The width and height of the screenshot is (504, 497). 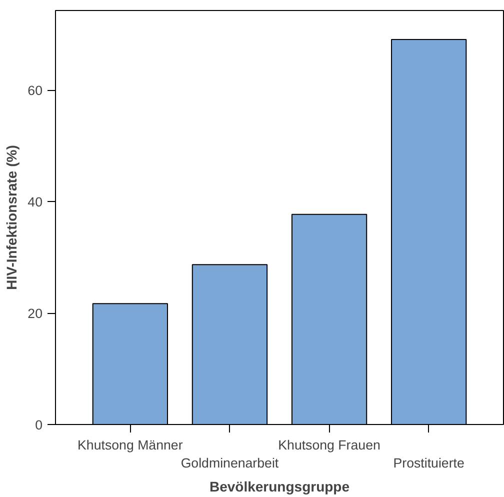 I want to click on y-axis-title: HIV-Infektionsrate (%), so click(x=12, y=217).